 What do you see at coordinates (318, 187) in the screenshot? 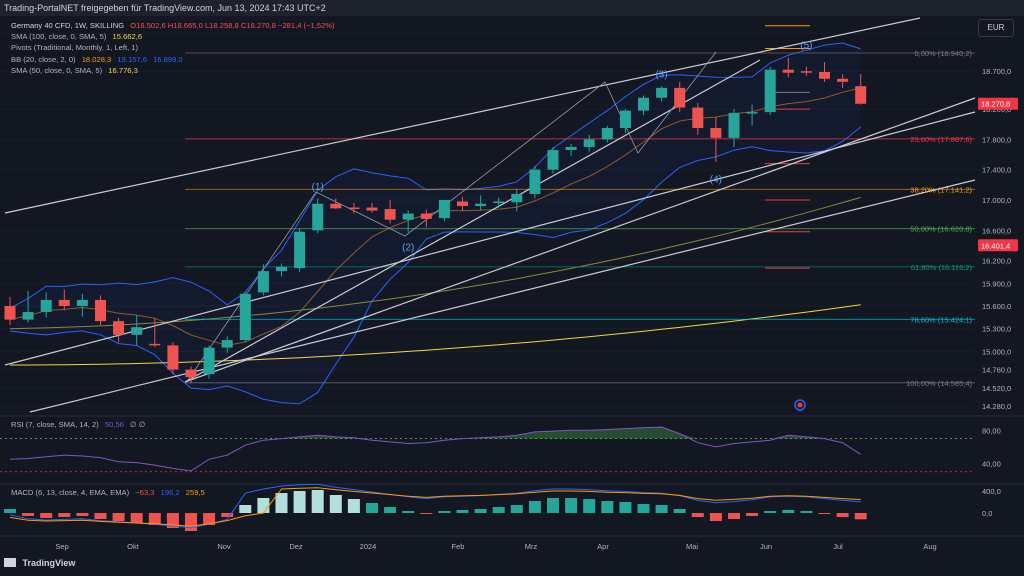
I see `wave-label: (1)` at bounding box center [318, 187].